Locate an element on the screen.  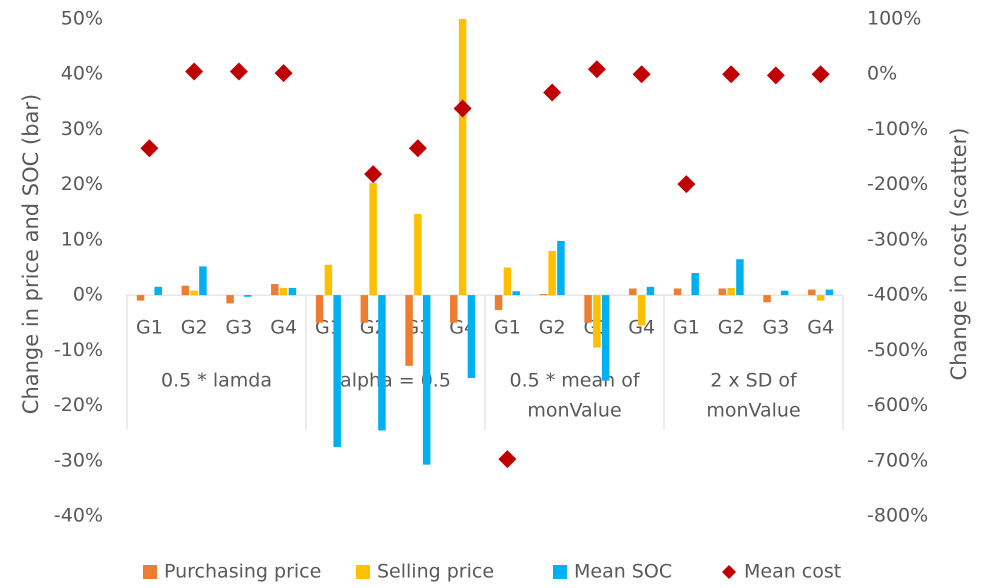
y-tick-label: 30% is located at coordinates (82, 129).